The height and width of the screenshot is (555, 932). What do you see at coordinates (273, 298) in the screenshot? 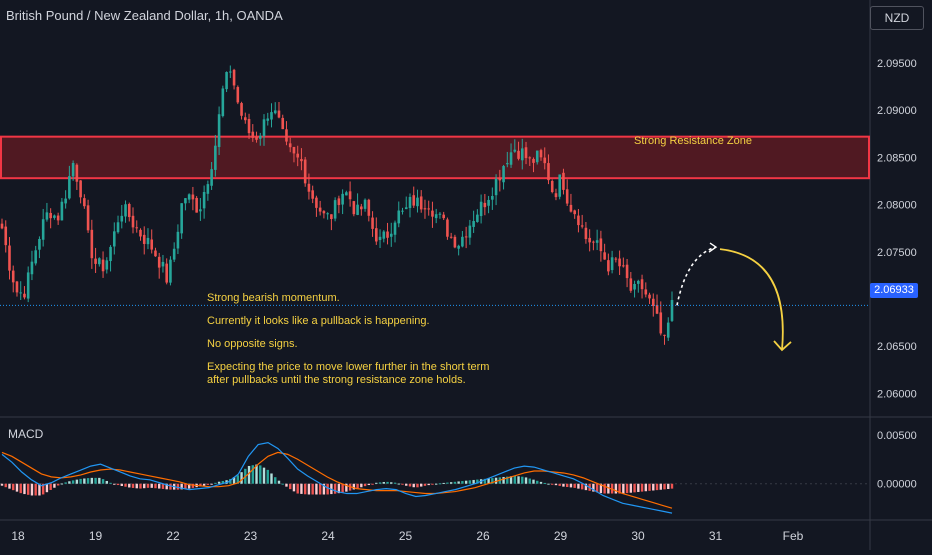
I see `note-line: Strong bearish momentum.` at bounding box center [273, 298].